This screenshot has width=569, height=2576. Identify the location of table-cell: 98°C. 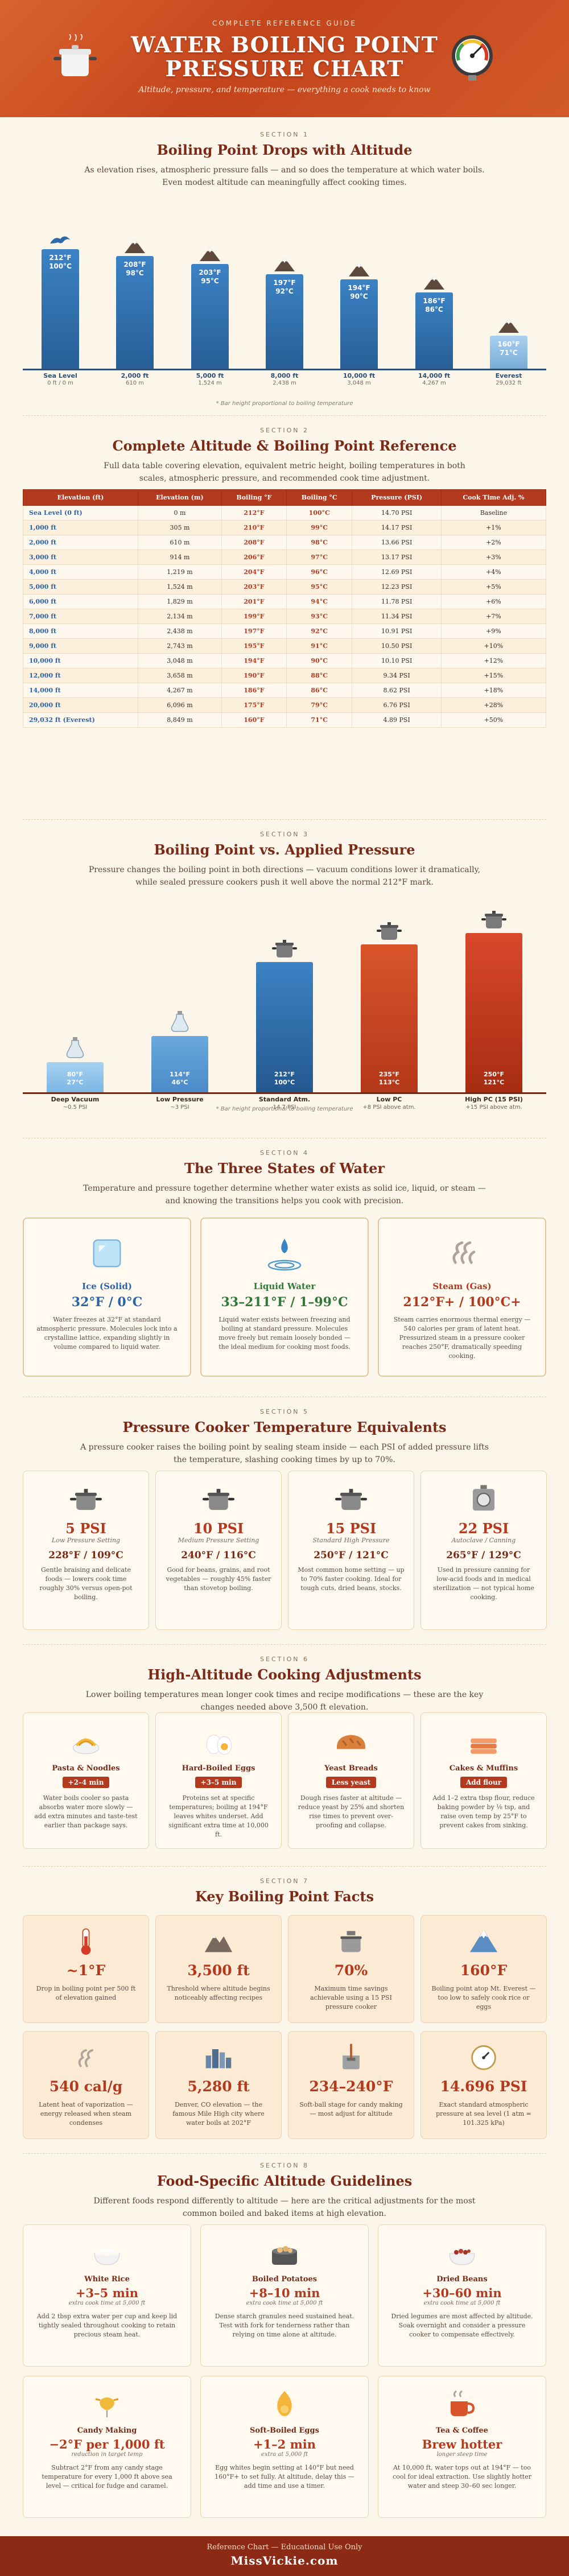
(319, 543).